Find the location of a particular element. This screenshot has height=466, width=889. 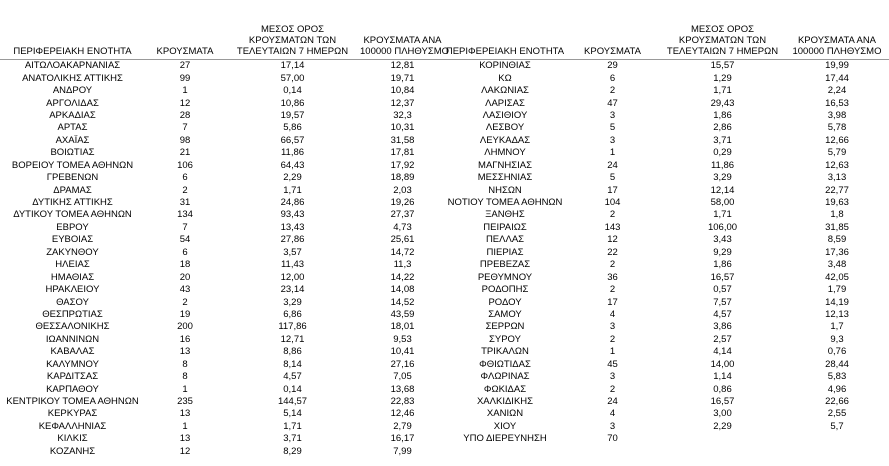

table-row: ΕΒΡΟΥ 7 13,43 4,73 is located at coordinates (222, 228).